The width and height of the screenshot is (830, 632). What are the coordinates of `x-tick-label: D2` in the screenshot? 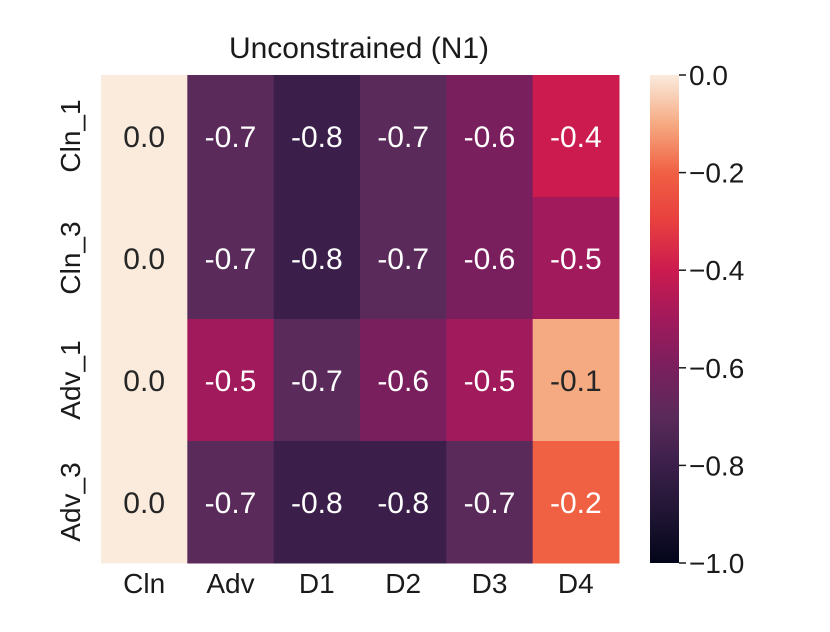 It's located at (403, 583).